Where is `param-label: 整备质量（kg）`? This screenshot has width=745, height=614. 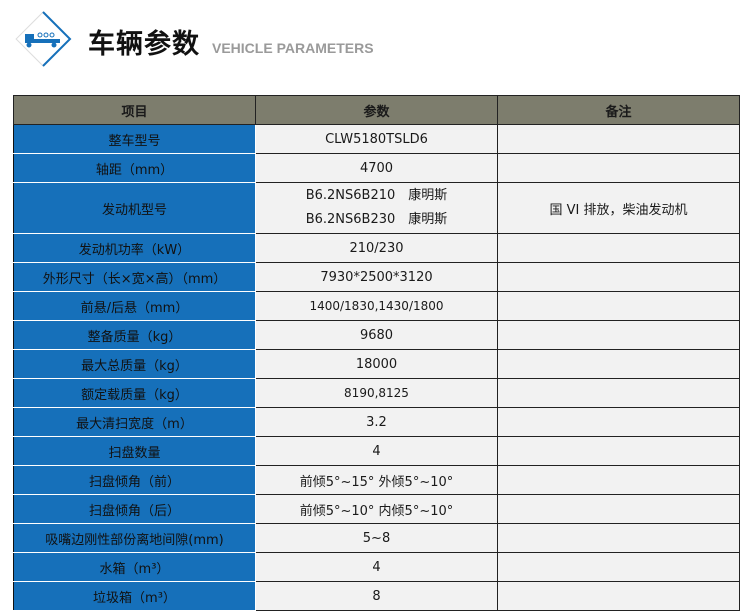
param-label: 整备质量（kg） is located at coordinates (134, 335).